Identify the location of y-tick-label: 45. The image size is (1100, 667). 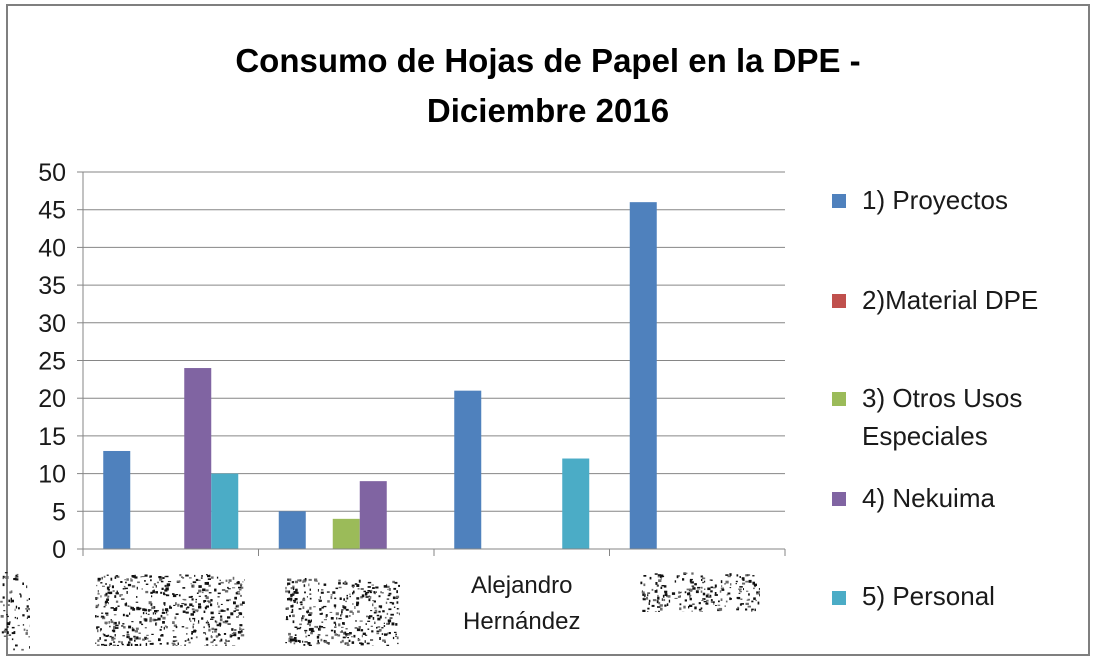
(52, 211).